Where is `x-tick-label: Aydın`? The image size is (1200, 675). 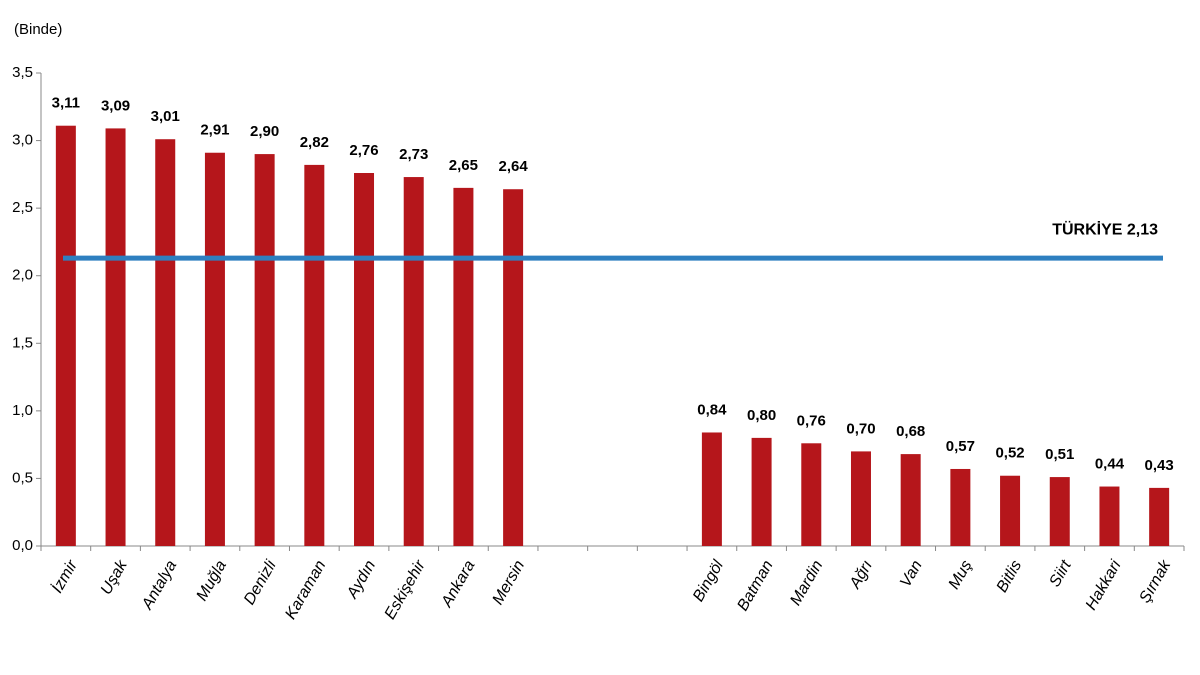 x-tick-label: Aydın is located at coordinates (362, 580).